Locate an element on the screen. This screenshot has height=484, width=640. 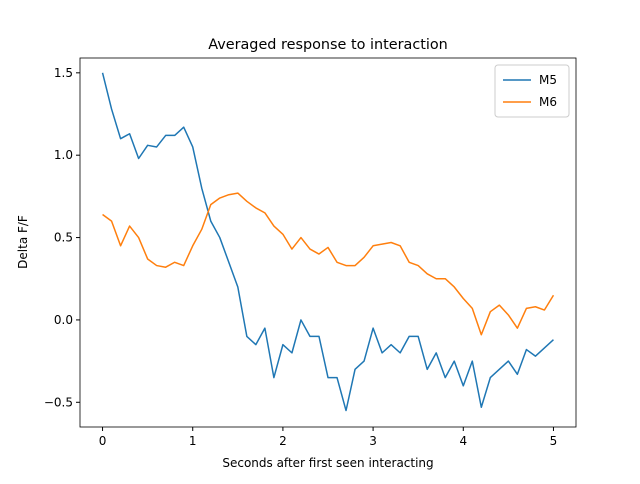
legend-box is located at coordinates (532, 91).